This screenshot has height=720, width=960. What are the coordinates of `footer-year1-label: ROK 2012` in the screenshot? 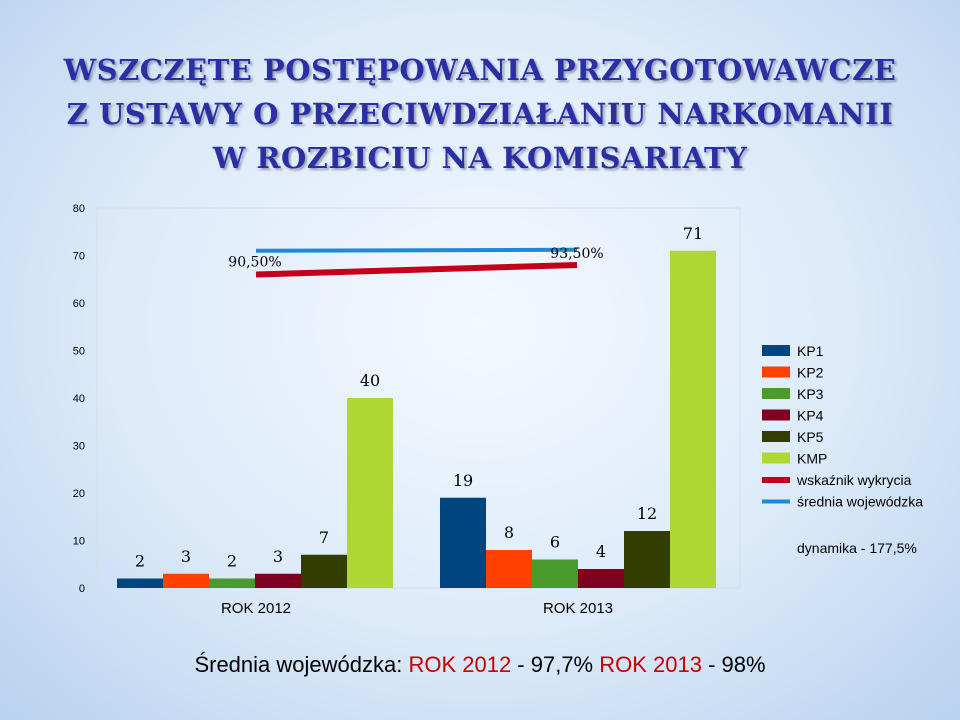 It's located at (460, 664).